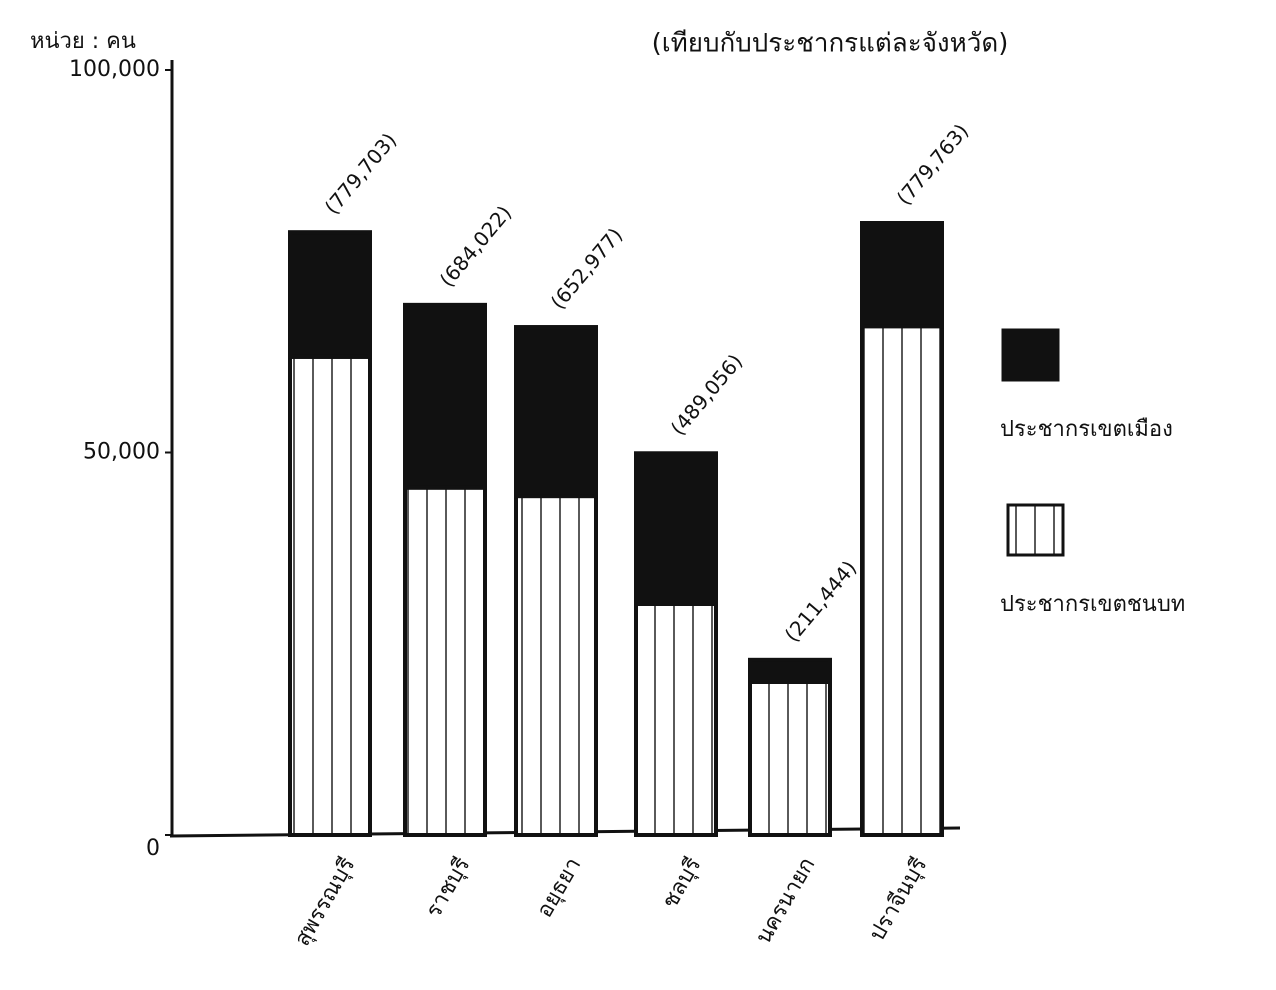 This screenshot has width=1276, height=990. Describe the element at coordinates (448, 887) in the screenshot. I see `x-tick-label: ราชบุรี` at that location.